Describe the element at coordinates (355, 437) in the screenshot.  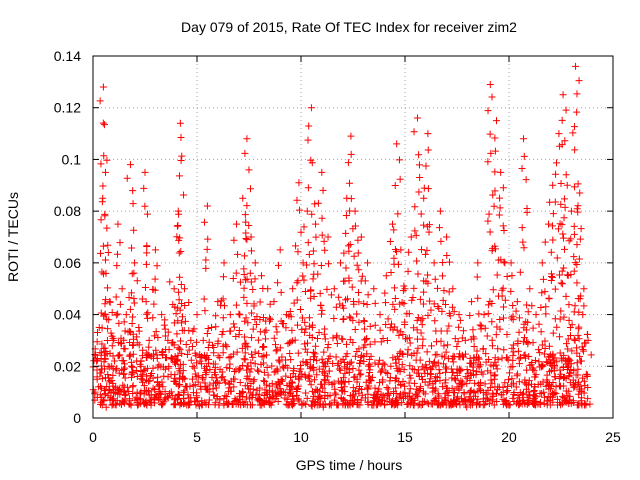
I see `x-tick-labels: 0 5 10 15 20 25` at that location.